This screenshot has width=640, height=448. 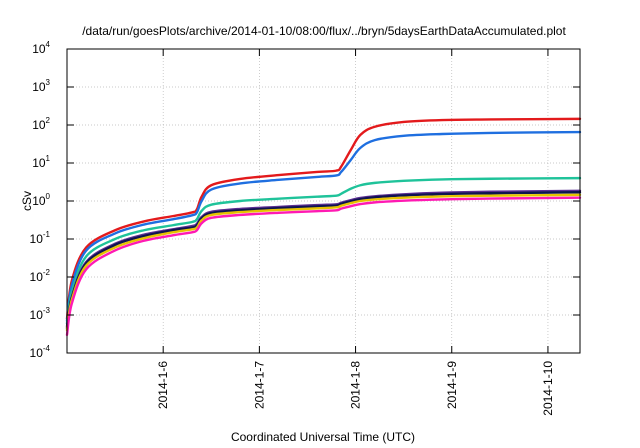 I want to click on x-tick-label: 2014-1-10, so click(x=548, y=388).